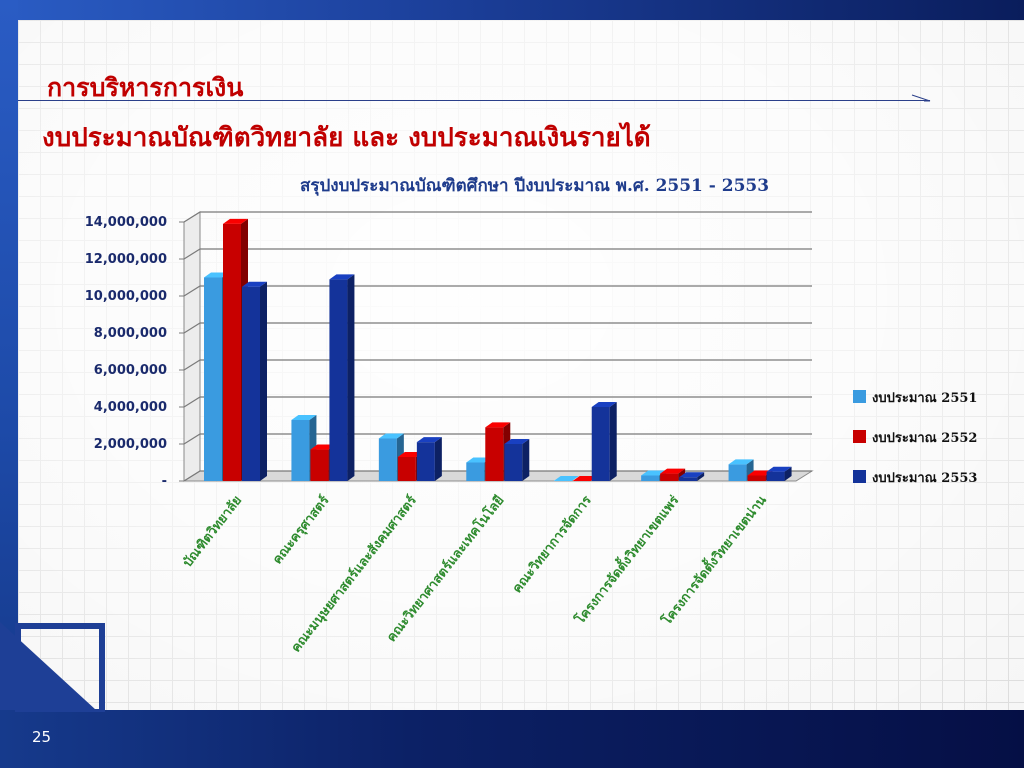  What do you see at coordinates (164, 481) in the screenshot?
I see `y-tick-label: -` at bounding box center [164, 481].